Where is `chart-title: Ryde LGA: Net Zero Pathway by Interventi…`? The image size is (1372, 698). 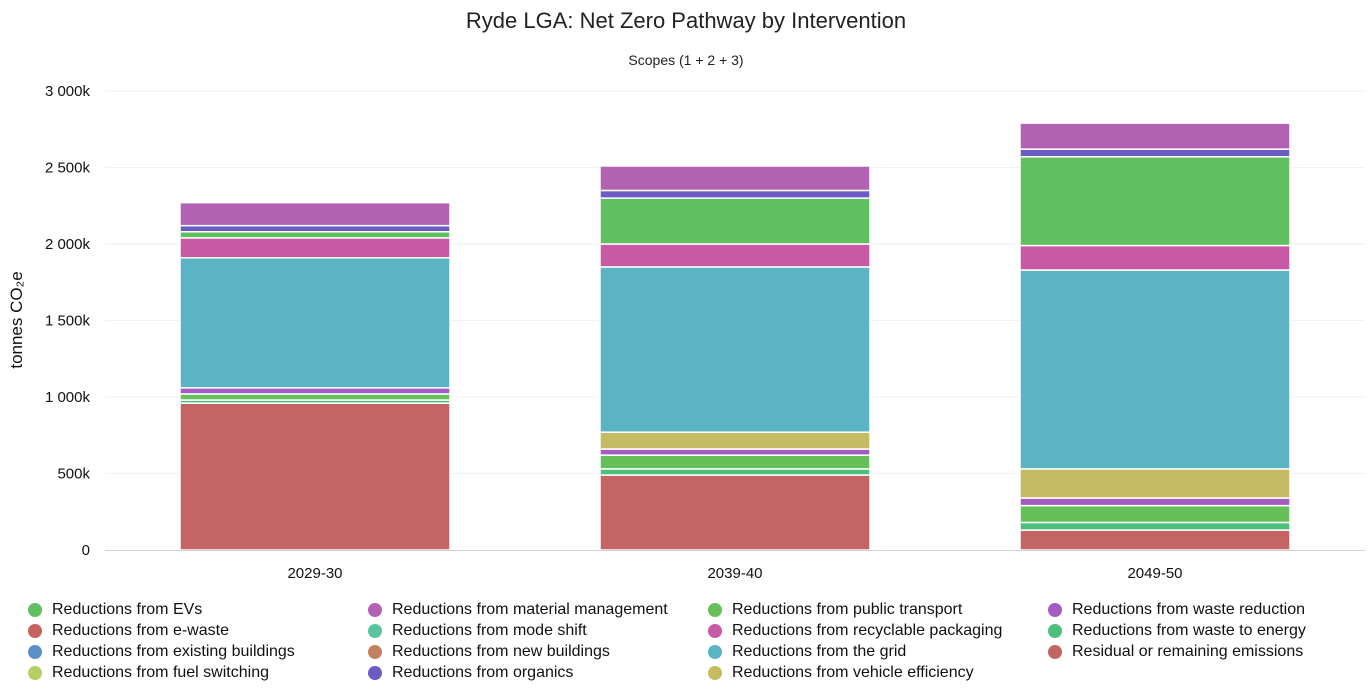
chart-title: Ryde LGA: Net Zero Pathway by Interventi… is located at coordinates (686, 20).